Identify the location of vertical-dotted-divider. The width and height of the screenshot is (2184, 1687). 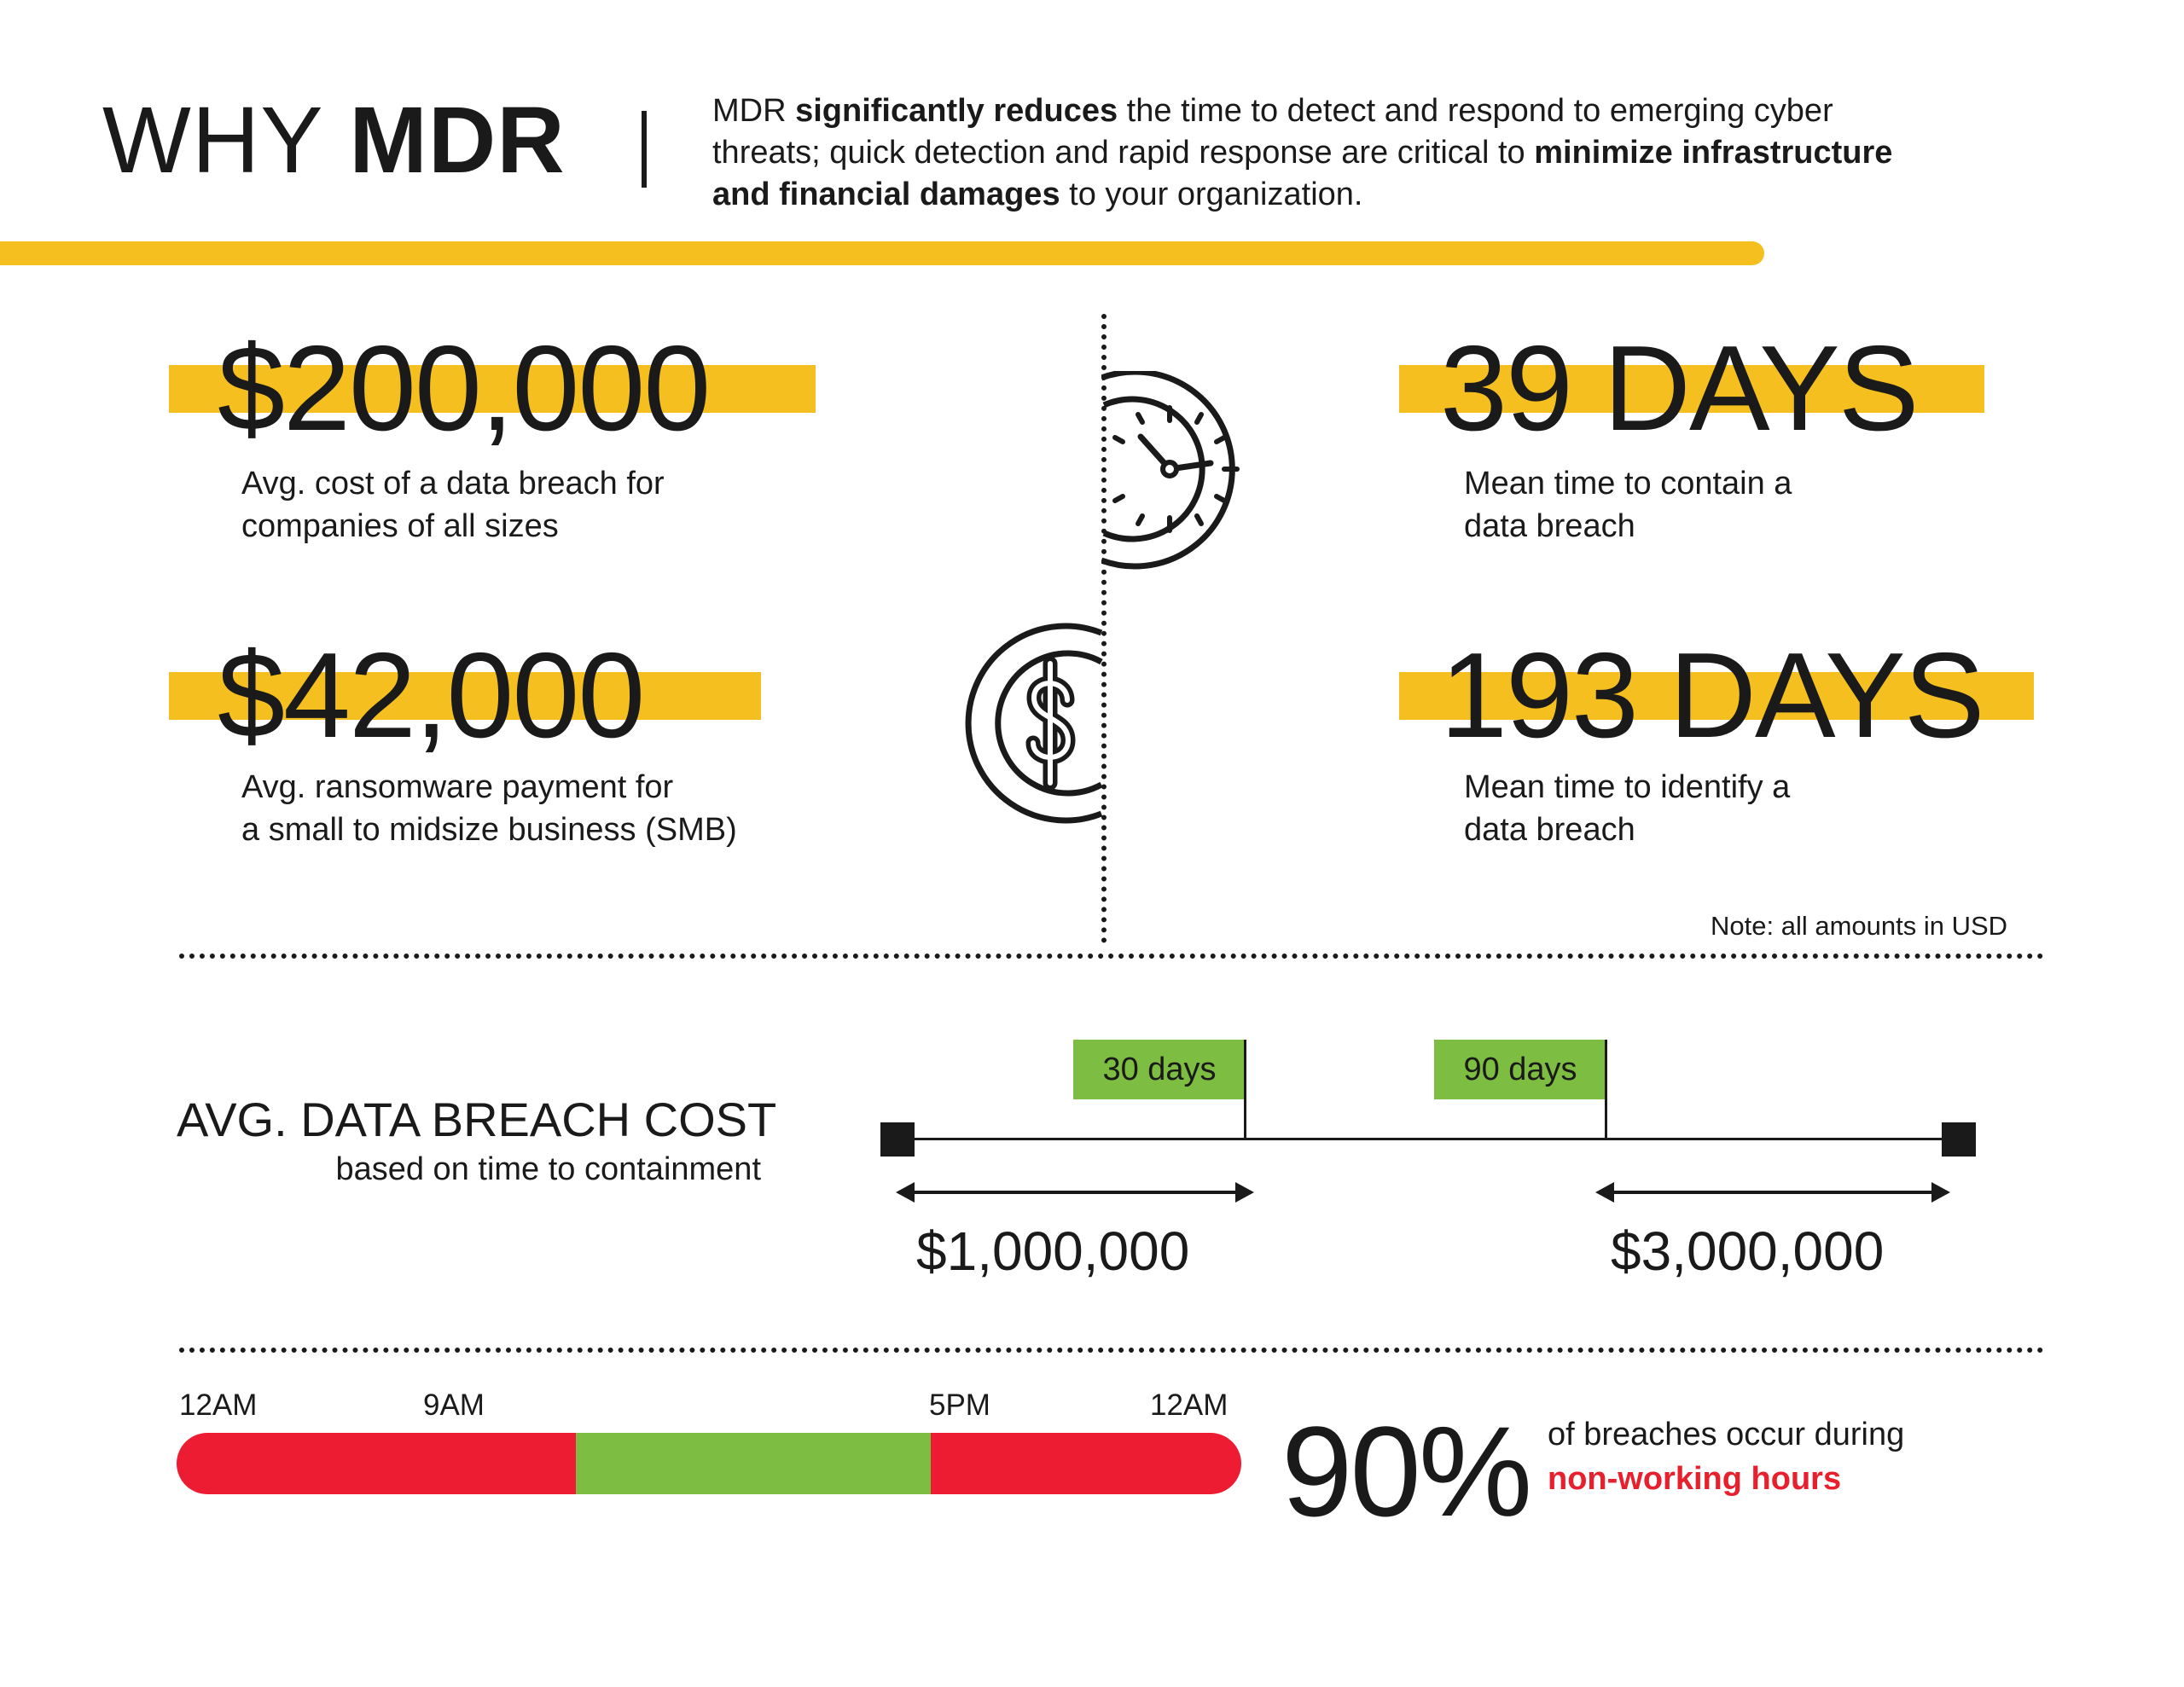
(1104, 628).